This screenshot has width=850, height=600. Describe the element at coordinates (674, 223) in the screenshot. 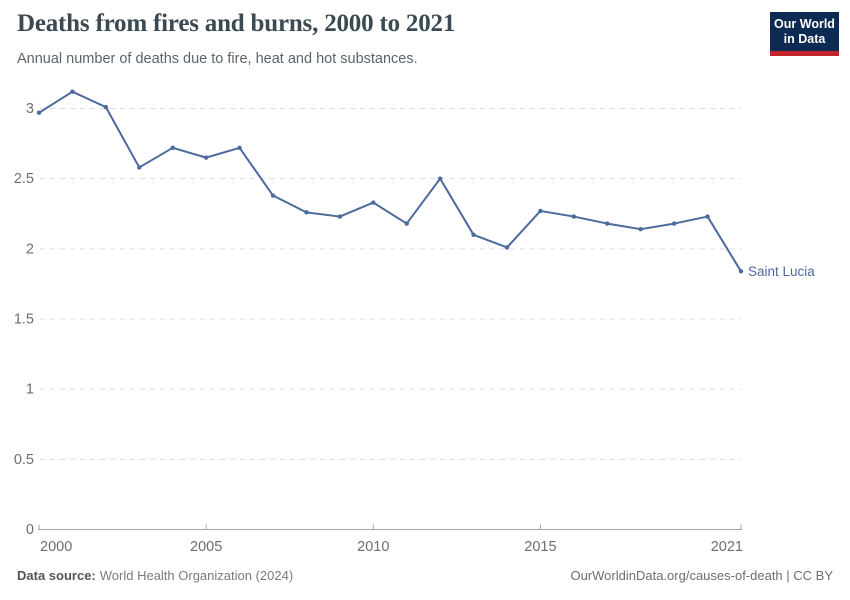

I see `data-point-2019` at that location.